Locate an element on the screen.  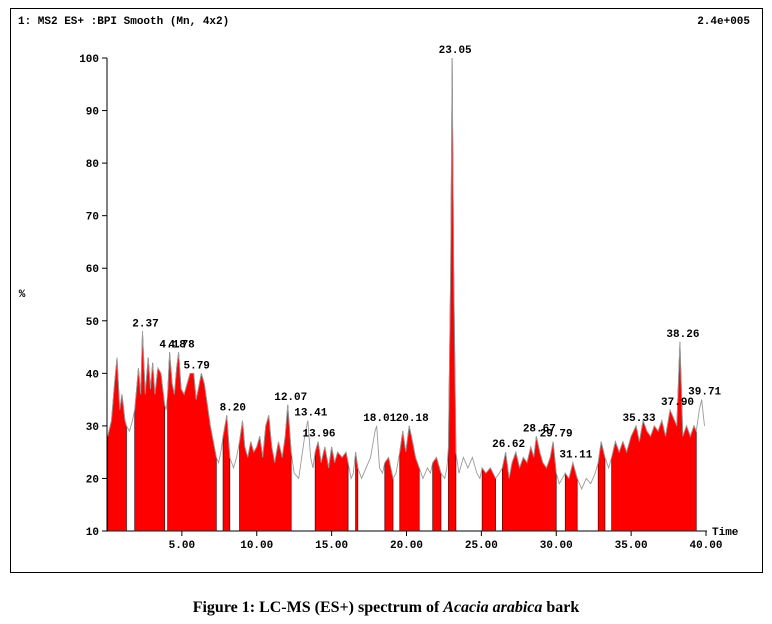
y-tick-label: 30 is located at coordinates (92, 428).